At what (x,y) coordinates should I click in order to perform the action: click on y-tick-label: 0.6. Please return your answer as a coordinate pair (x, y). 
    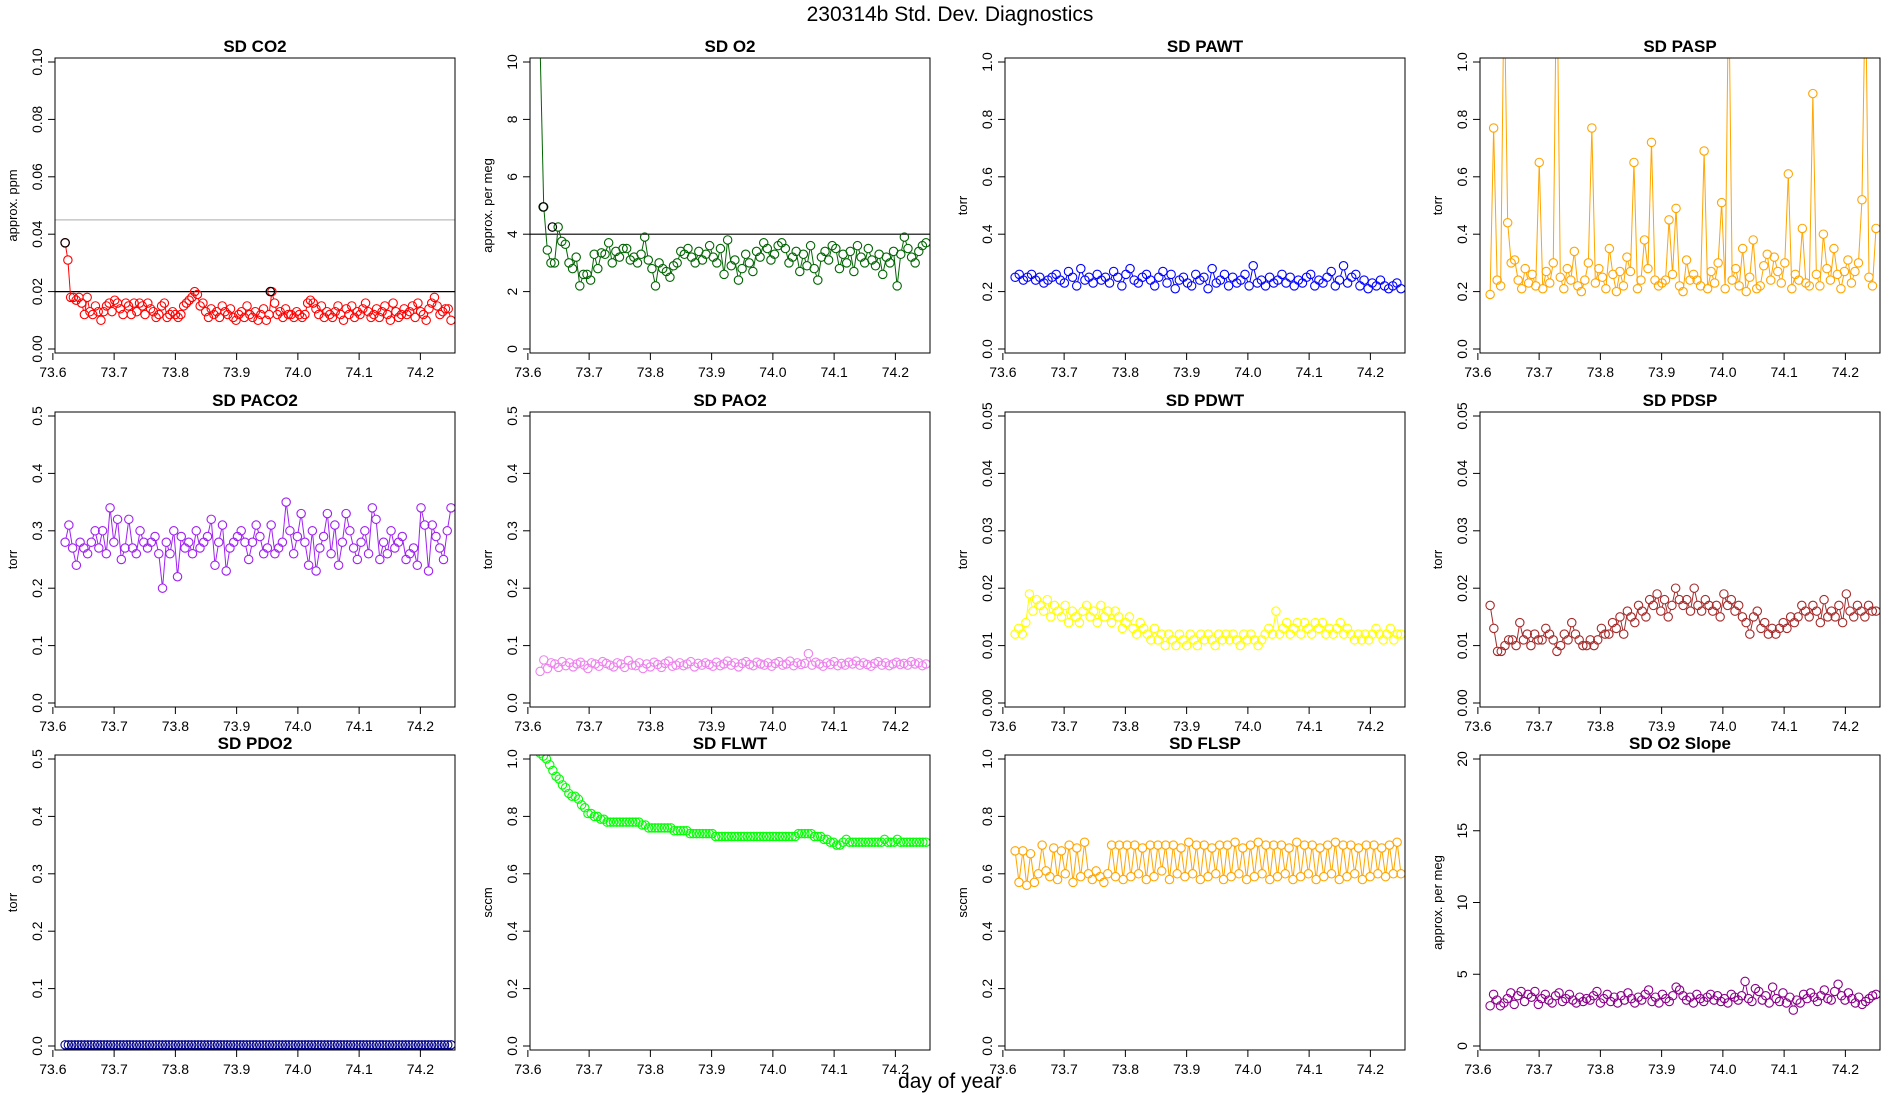
    Looking at the image, I should click on (987, 874).